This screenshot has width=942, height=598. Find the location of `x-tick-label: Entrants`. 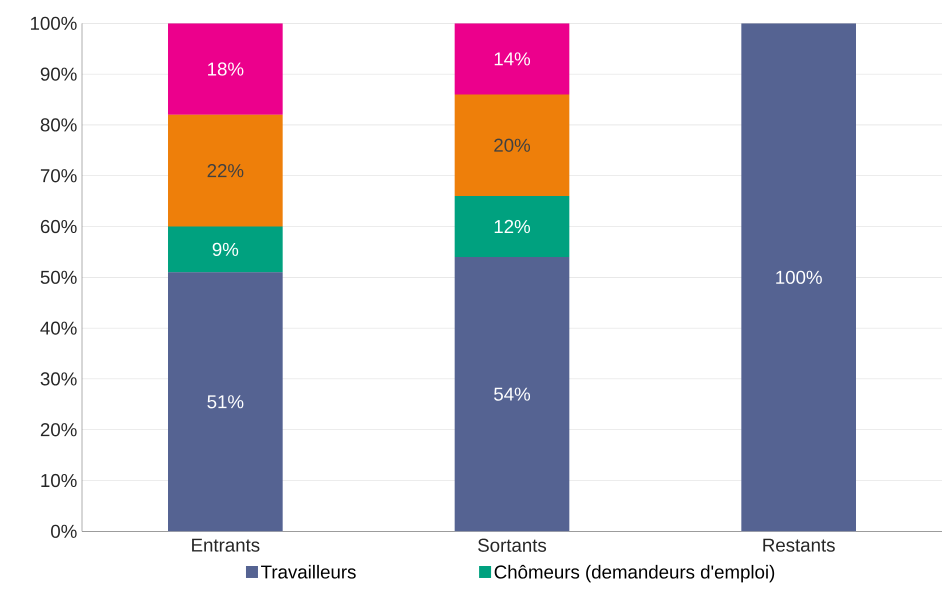

x-tick-label: Entrants is located at coordinates (226, 545).